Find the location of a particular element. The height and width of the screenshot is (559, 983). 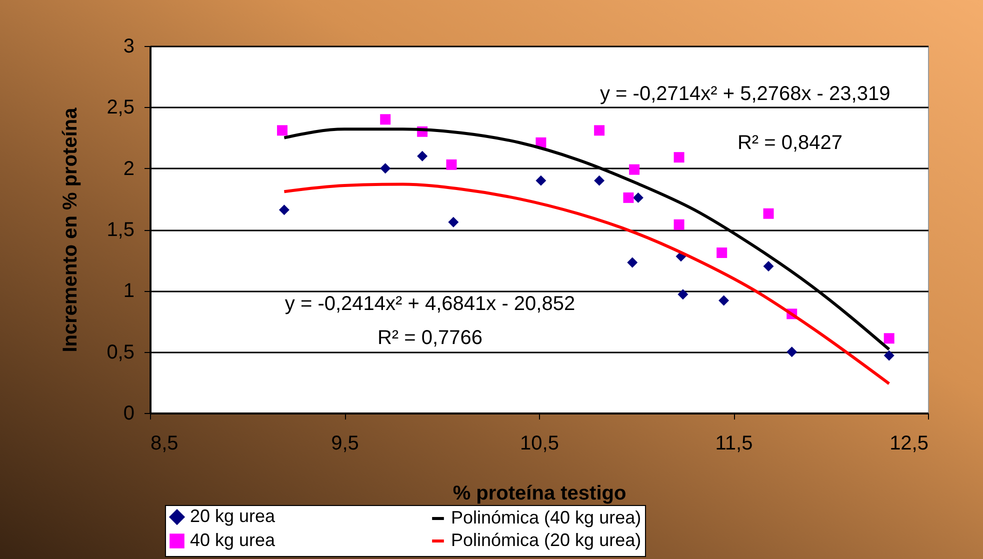

x-tick-label: 9,5 is located at coordinates (345, 443).